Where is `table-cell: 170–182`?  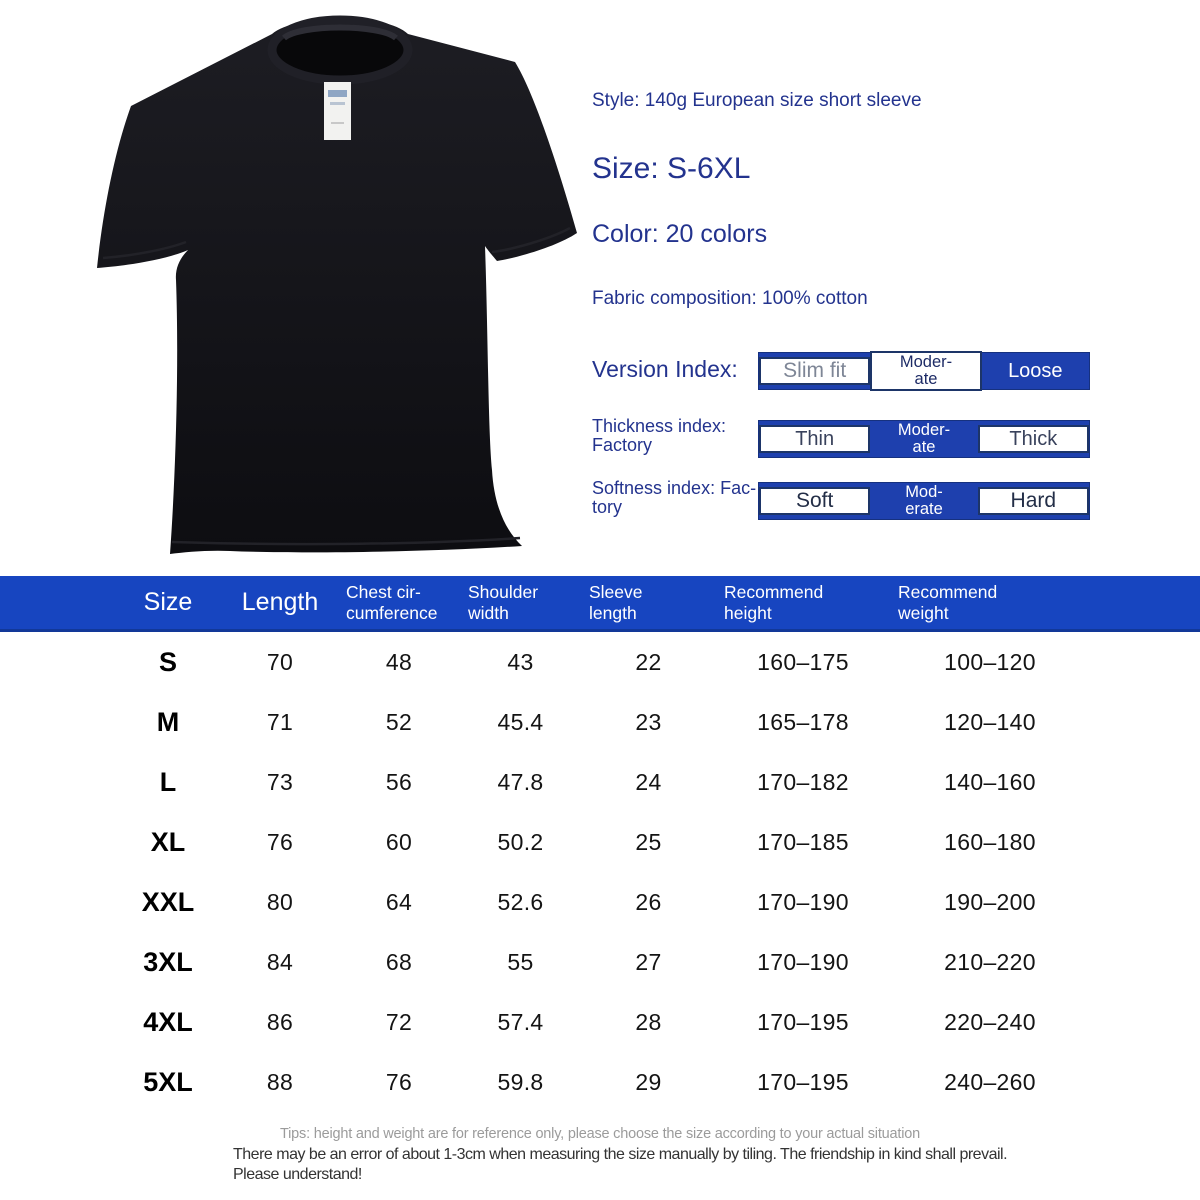 table-cell: 170–182 is located at coordinates (803, 781).